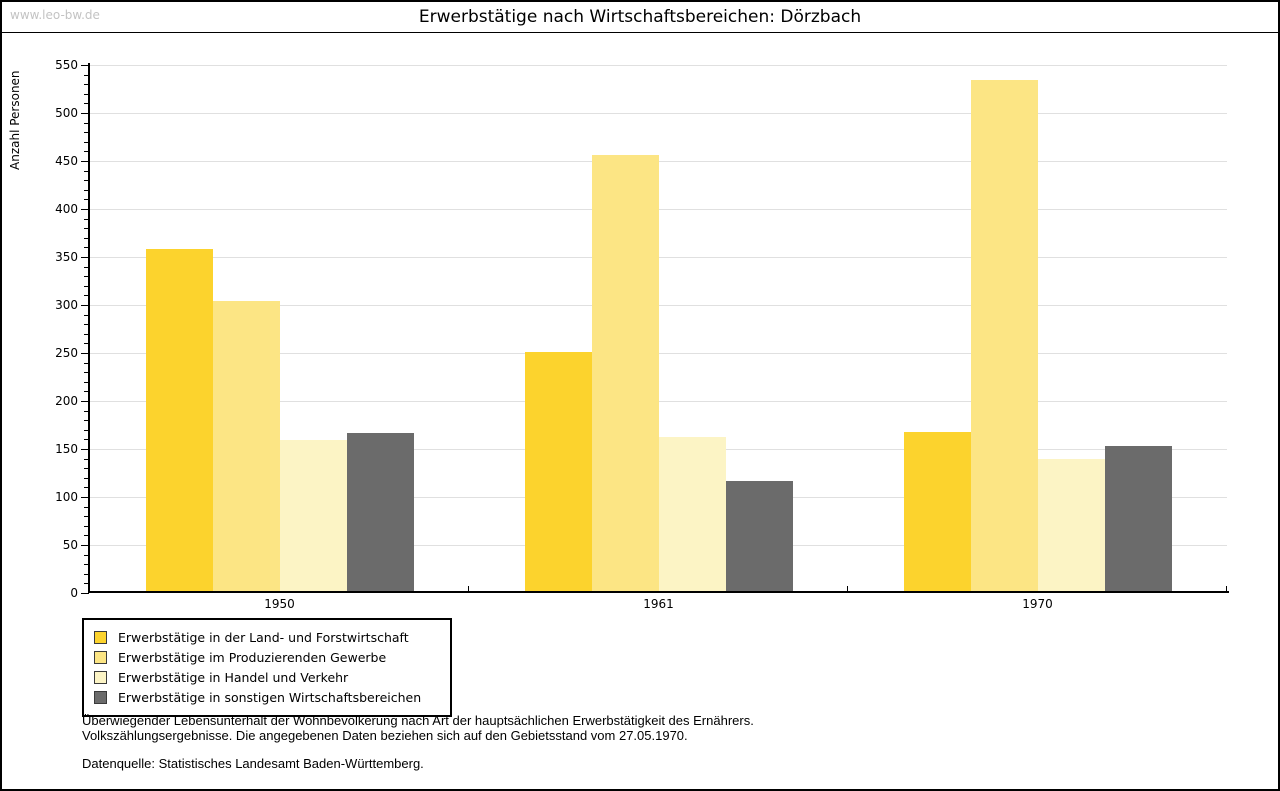  Describe the element at coordinates (66, 449) in the screenshot. I see `y-tick-label: 150` at that location.